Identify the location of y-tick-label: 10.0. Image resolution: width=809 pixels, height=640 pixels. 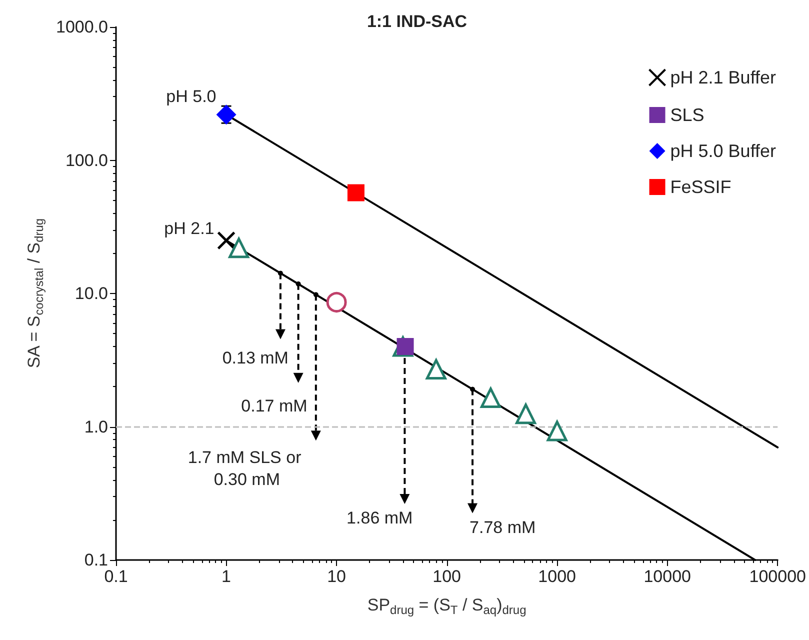
(91, 293).